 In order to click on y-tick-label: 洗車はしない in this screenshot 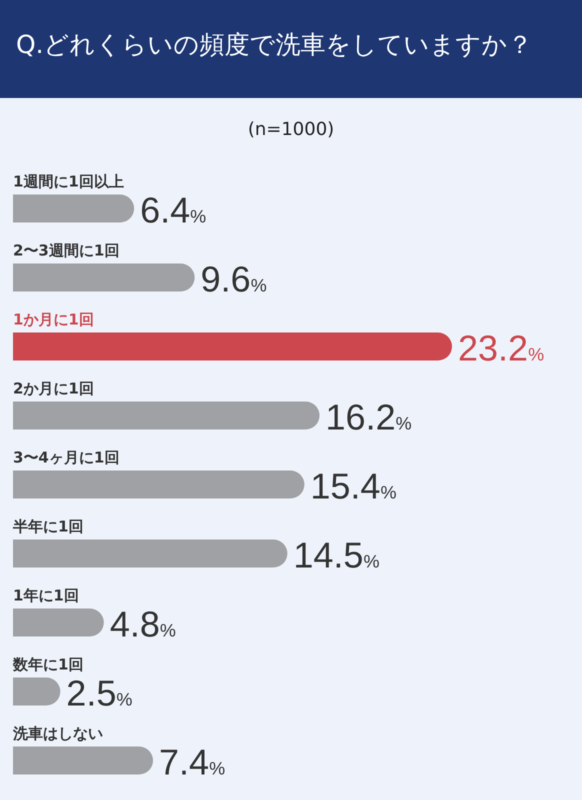, I will do `click(57, 733)`.